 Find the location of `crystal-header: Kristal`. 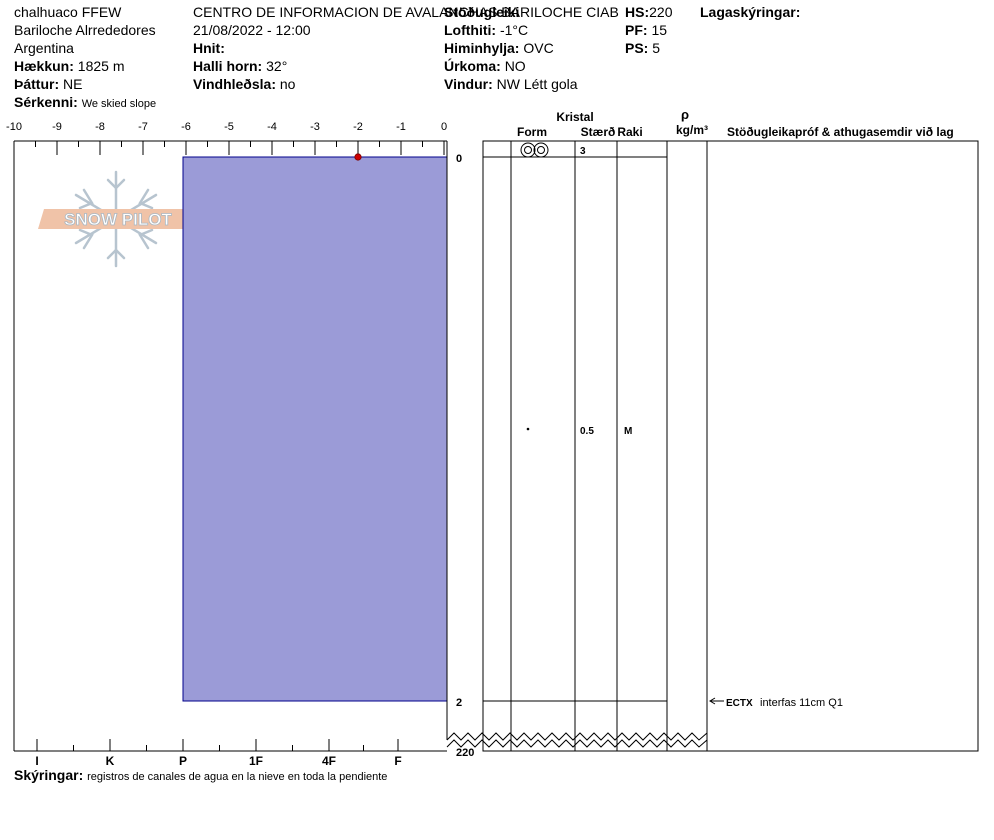

crystal-header: Kristal is located at coordinates (574, 117).